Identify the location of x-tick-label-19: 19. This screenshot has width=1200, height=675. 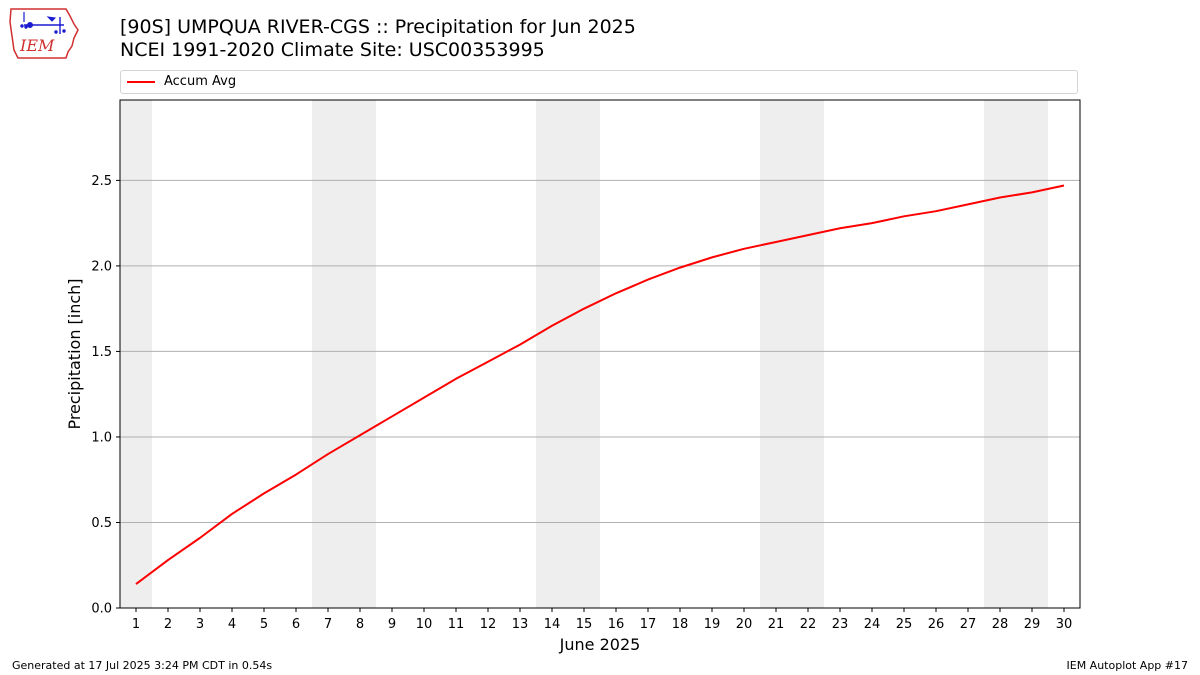
(712, 624).